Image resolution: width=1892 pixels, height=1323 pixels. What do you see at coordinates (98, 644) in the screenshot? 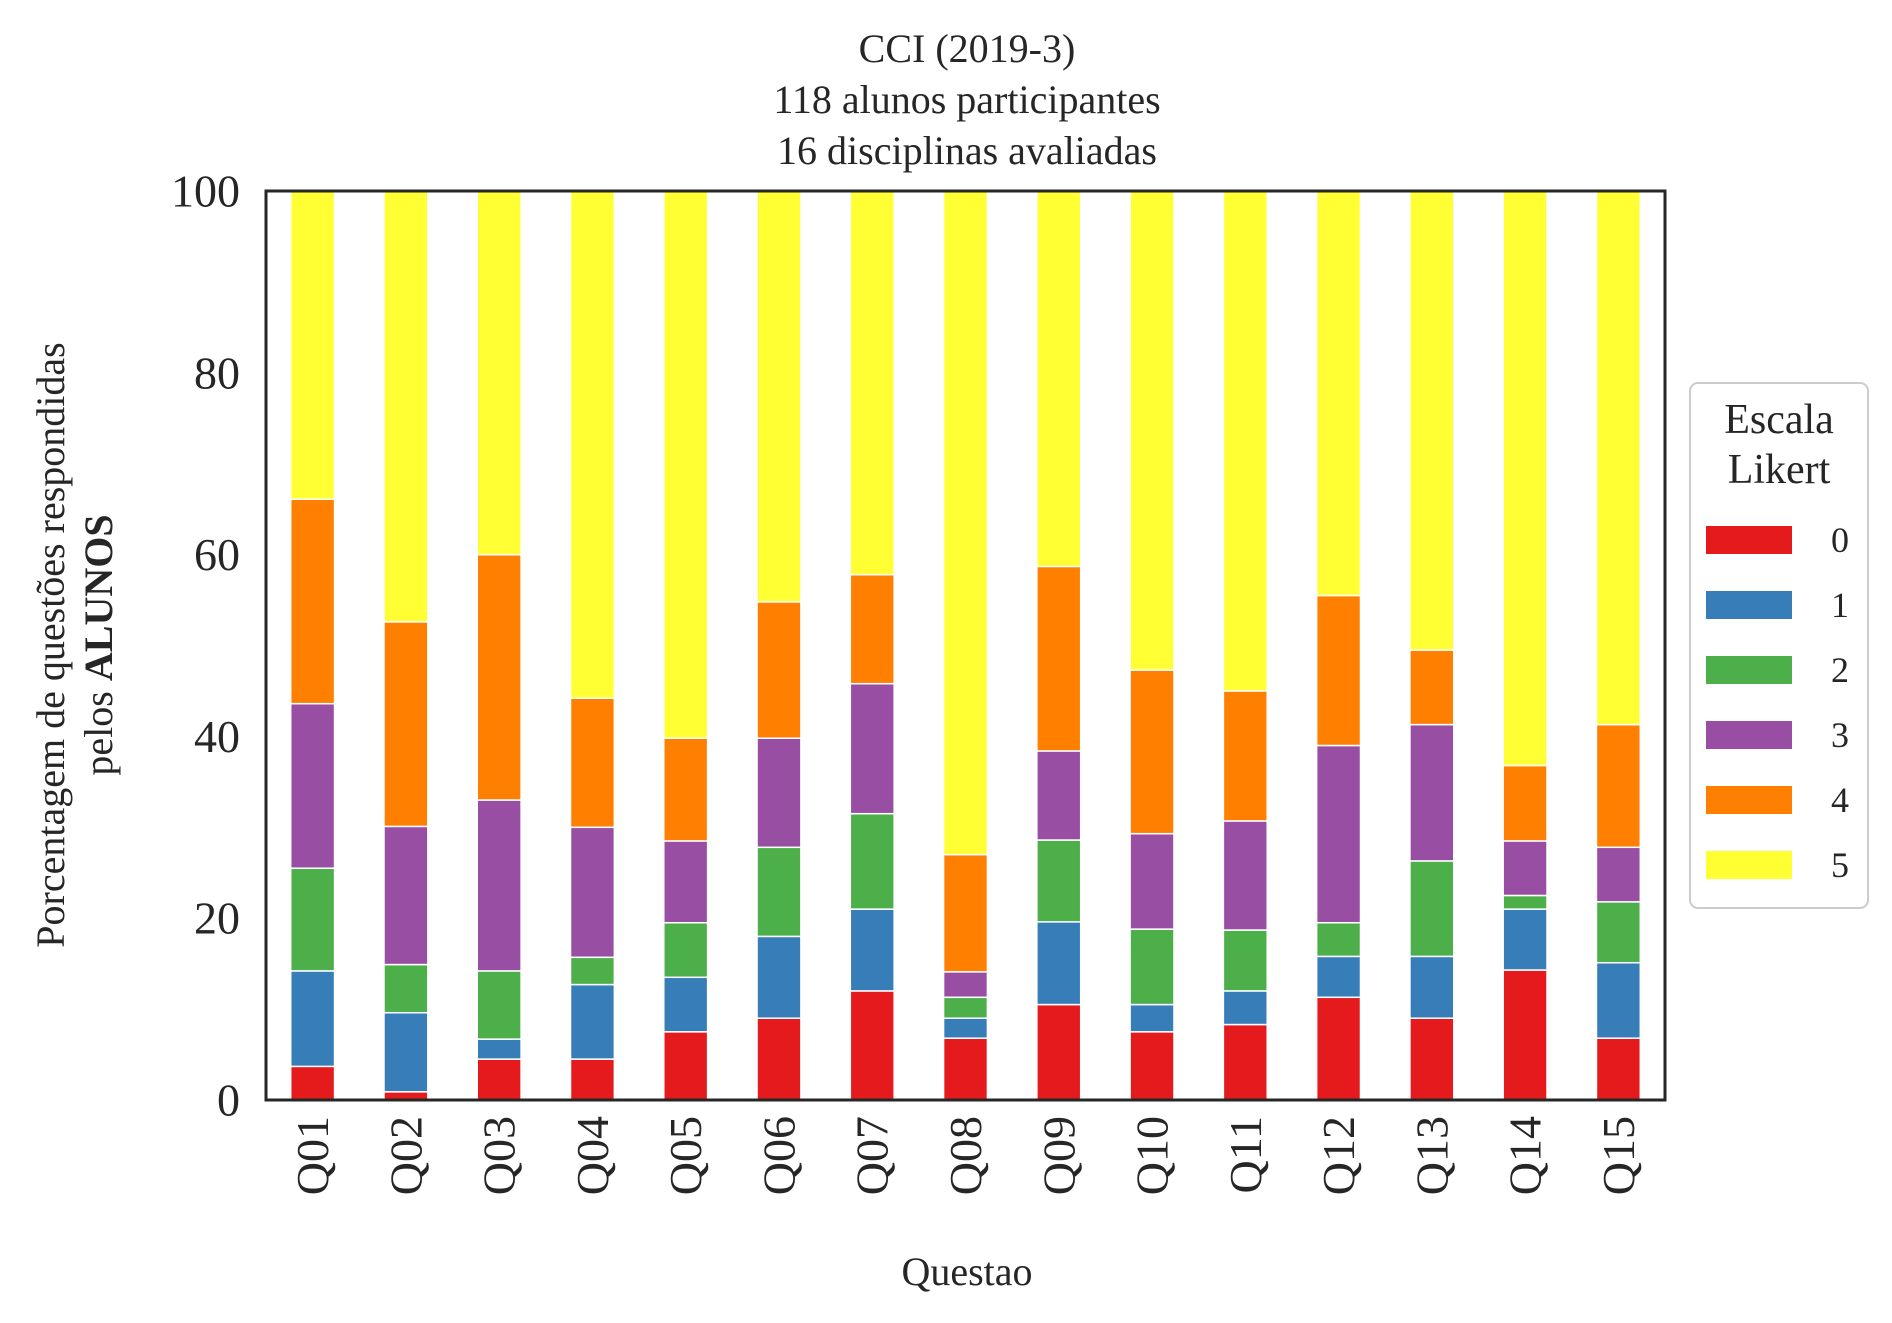
I see `y-axis-label-line-2: pelos ALUNOS` at bounding box center [98, 644].